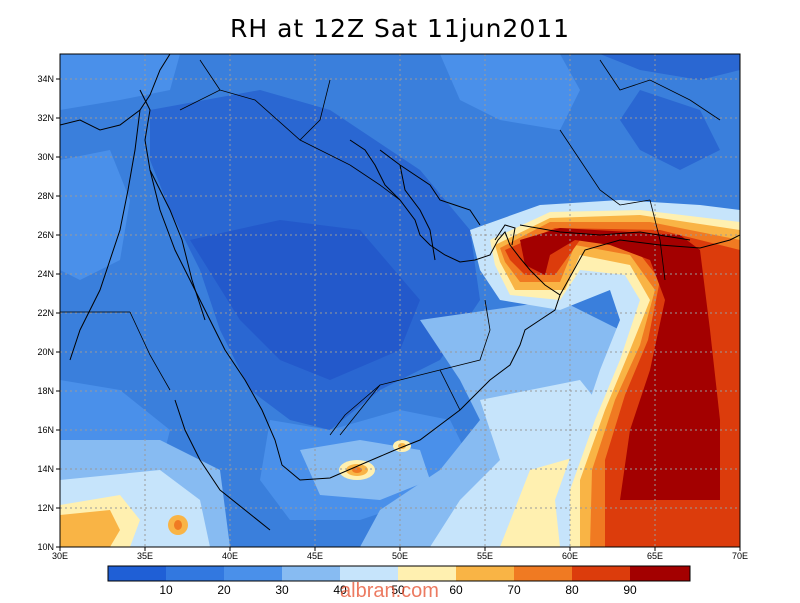 The width and height of the screenshot is (800, 603). What do you see at coordinates (572, 590) in the screenshot?
I see `colorbar-label: 80` at bounding box center [572, 590].